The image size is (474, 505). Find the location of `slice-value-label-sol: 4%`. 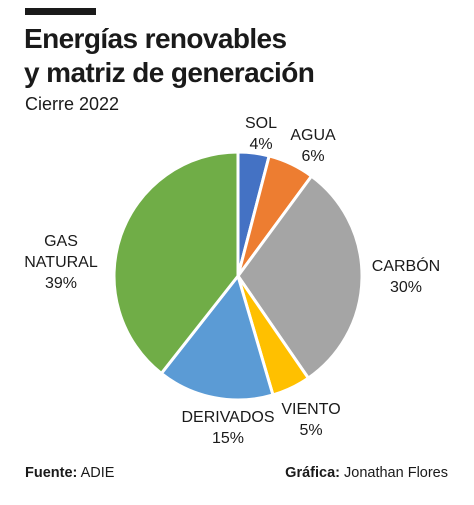

slice-value-label-sol: 4% is located at coordinates (260, 144).